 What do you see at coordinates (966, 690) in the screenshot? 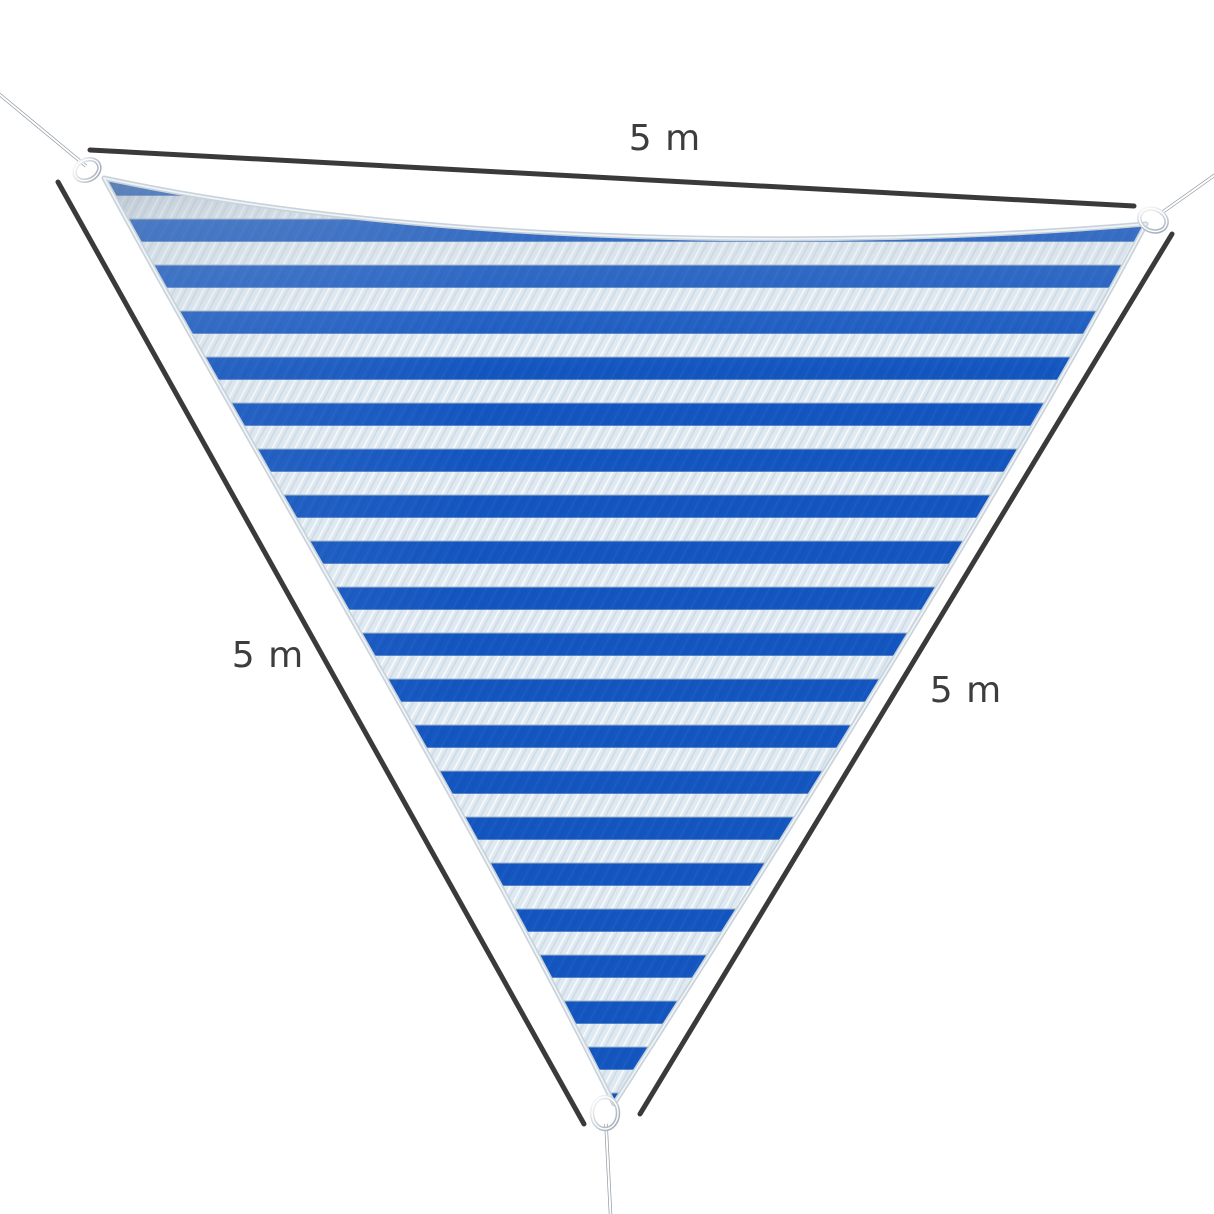
I see `dimension-label-right: 5 m` at bounding box center [966, 690].